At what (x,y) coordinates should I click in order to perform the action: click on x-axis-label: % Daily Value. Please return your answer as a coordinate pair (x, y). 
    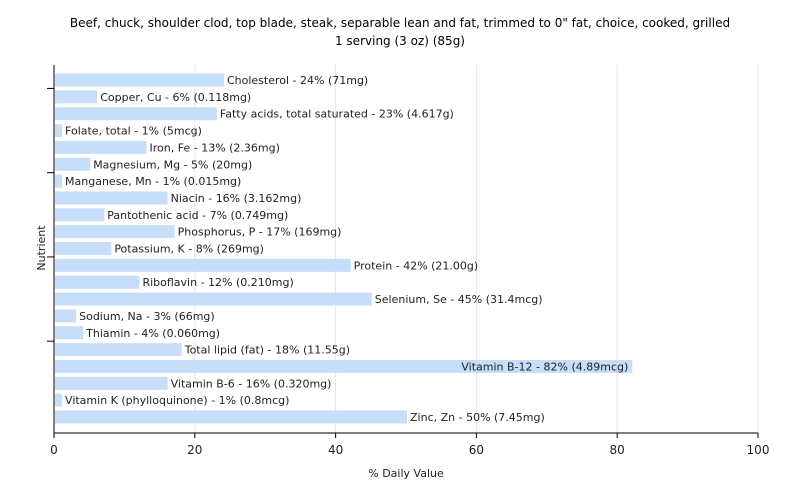
    Looking at the image, I should click on (406, 473).